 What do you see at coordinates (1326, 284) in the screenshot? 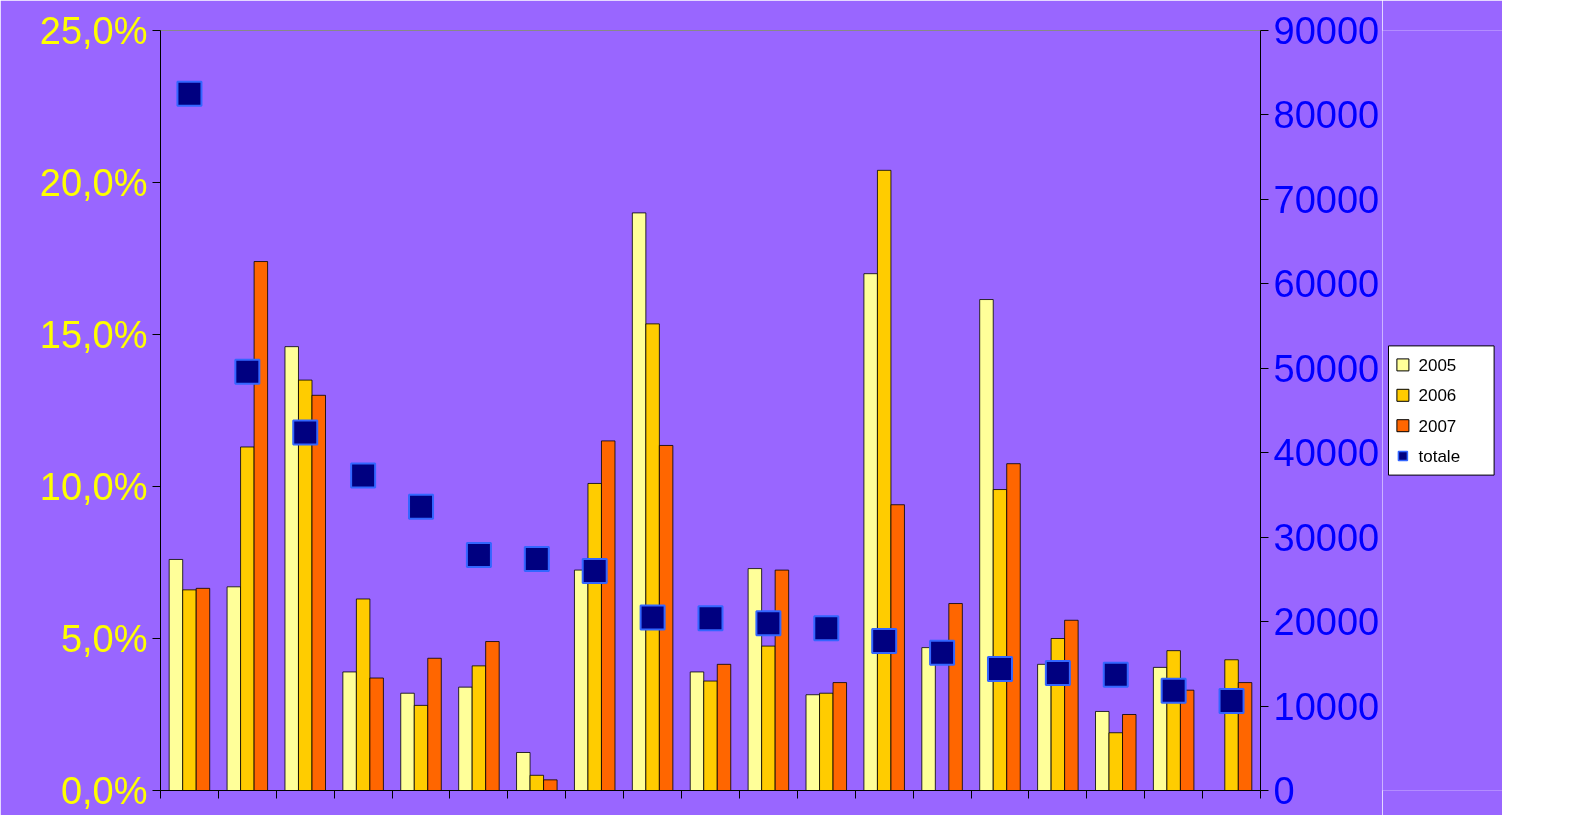
I see `y2-tick-label: 60000` at bounding box center [1326, 284].